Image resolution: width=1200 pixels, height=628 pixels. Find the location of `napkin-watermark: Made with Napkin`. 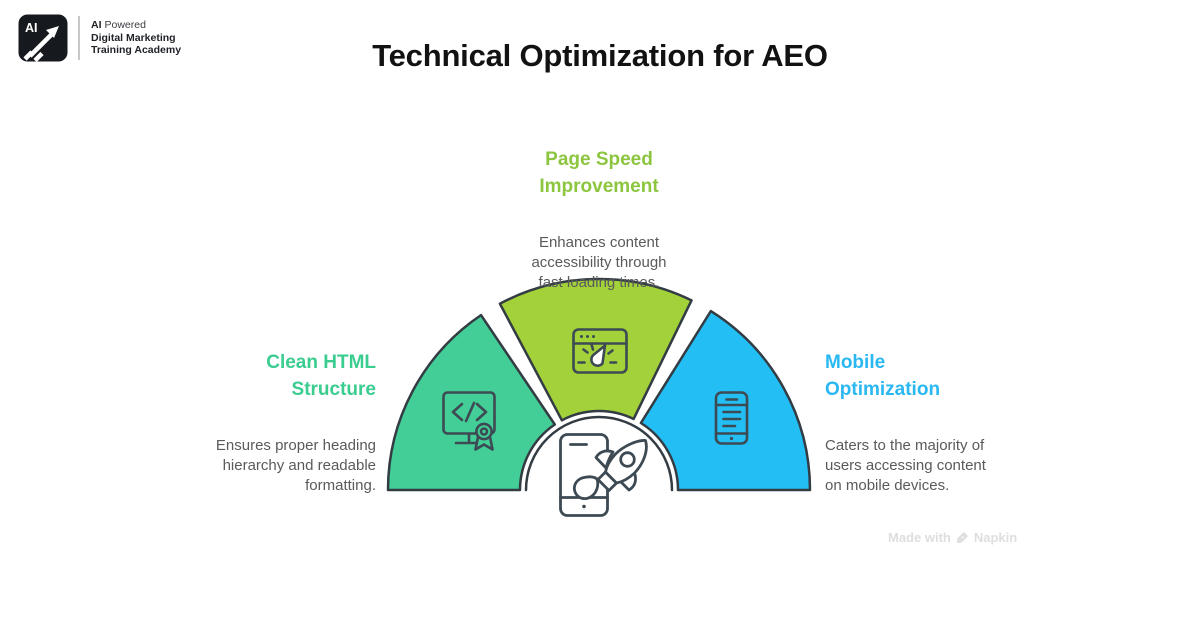

napkin-watermark: Made with Napkin is located at coordinates (952, 537).